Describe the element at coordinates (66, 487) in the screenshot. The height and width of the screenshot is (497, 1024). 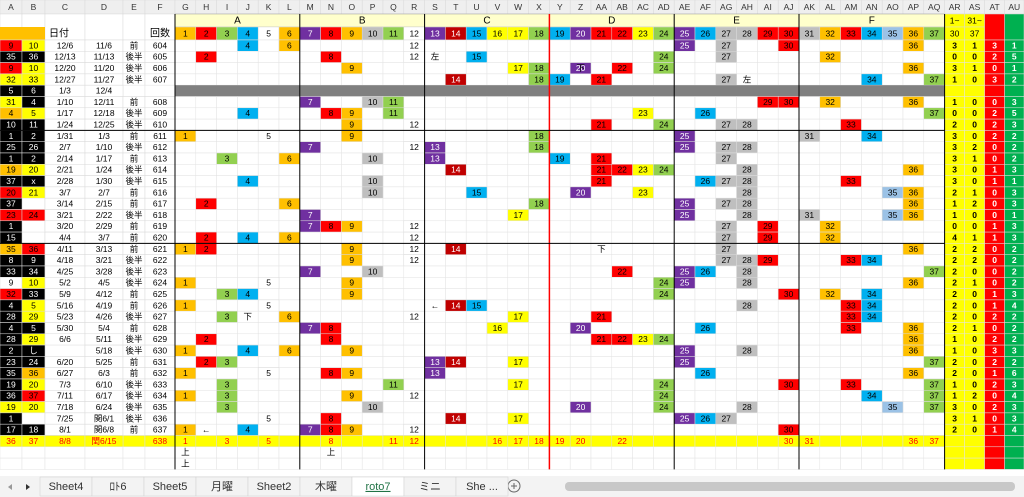
I see `sheet-tab: Sheet4` at that location.